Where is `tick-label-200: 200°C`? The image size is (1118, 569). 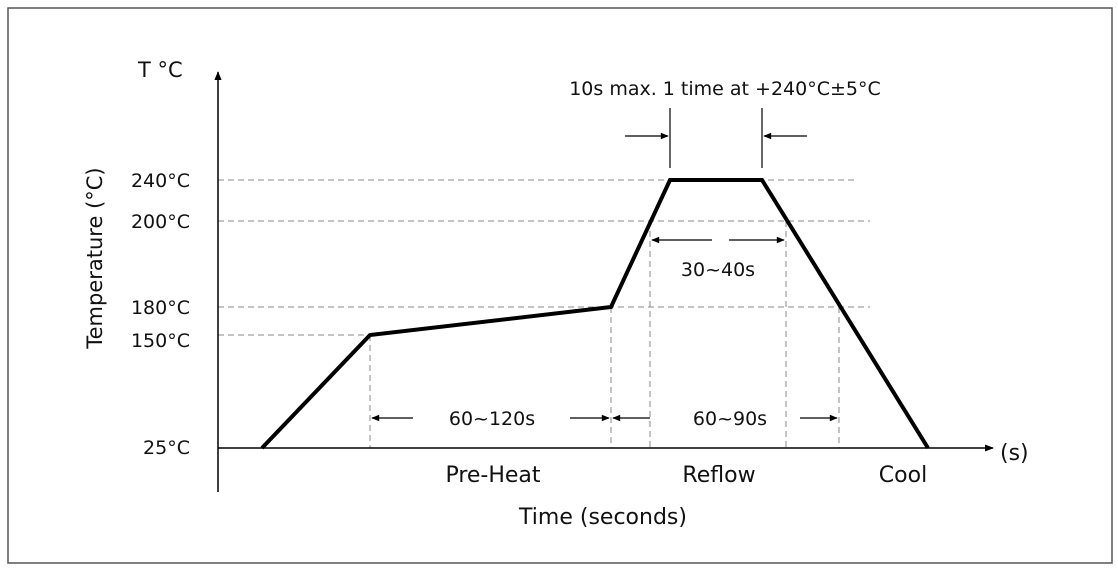 tick-label-200: 200°C is located at coordinates (160, 222).